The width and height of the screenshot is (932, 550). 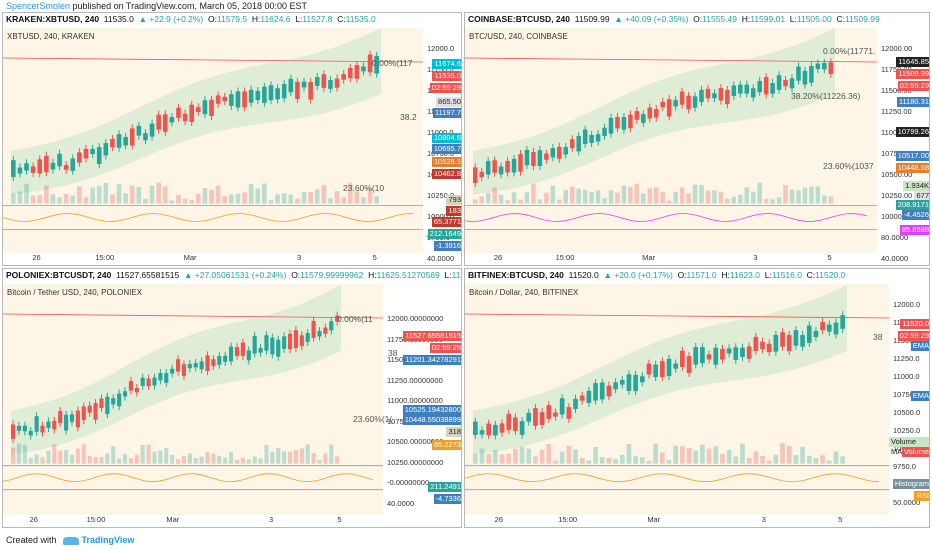 What do you see at coordinates (897, 174) in the screenshot?
I see `price-tick-label: 10500.00` at bounding box center [897, 174].